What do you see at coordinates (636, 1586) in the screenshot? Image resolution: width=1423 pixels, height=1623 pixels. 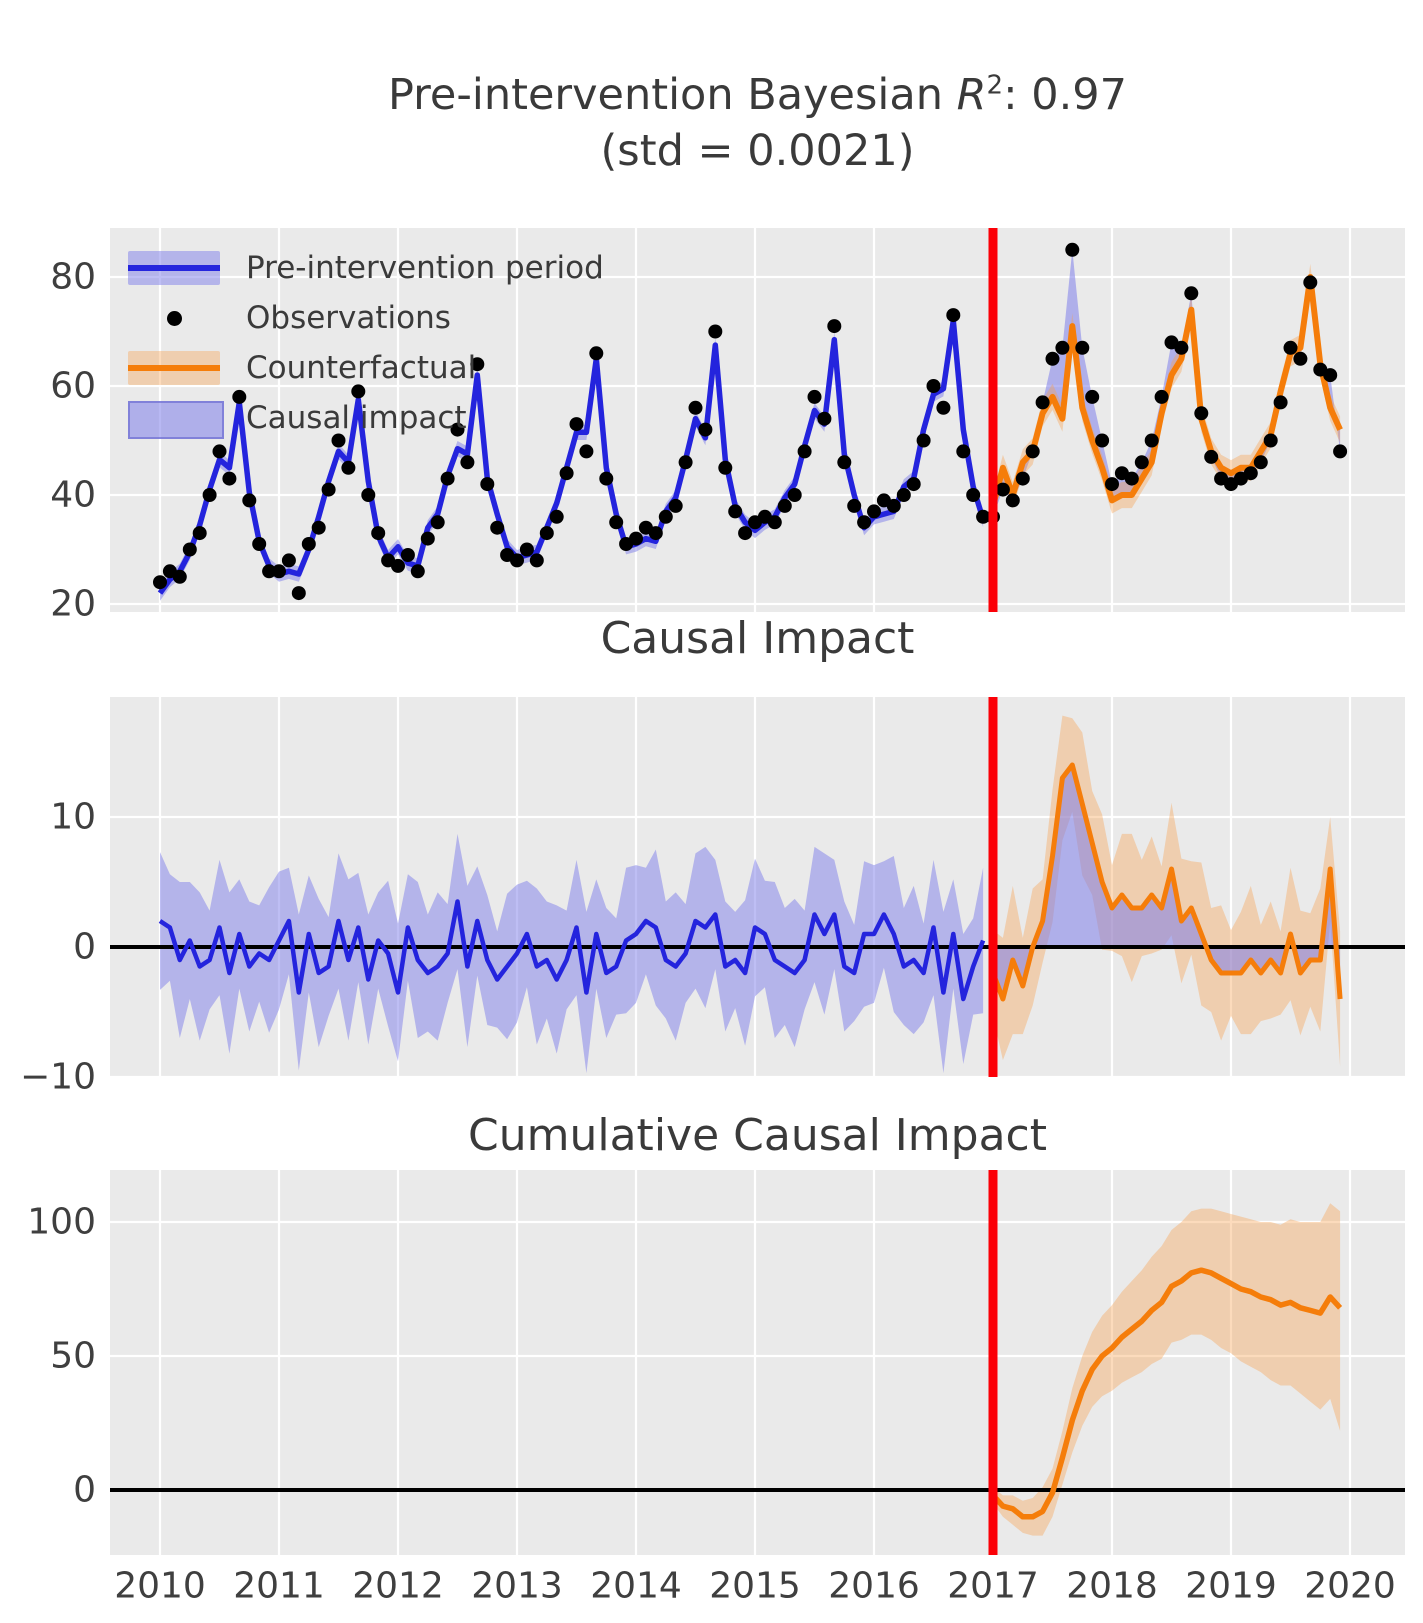 I see `x-tick-label: 2014` at bounding box center [636, 1586].